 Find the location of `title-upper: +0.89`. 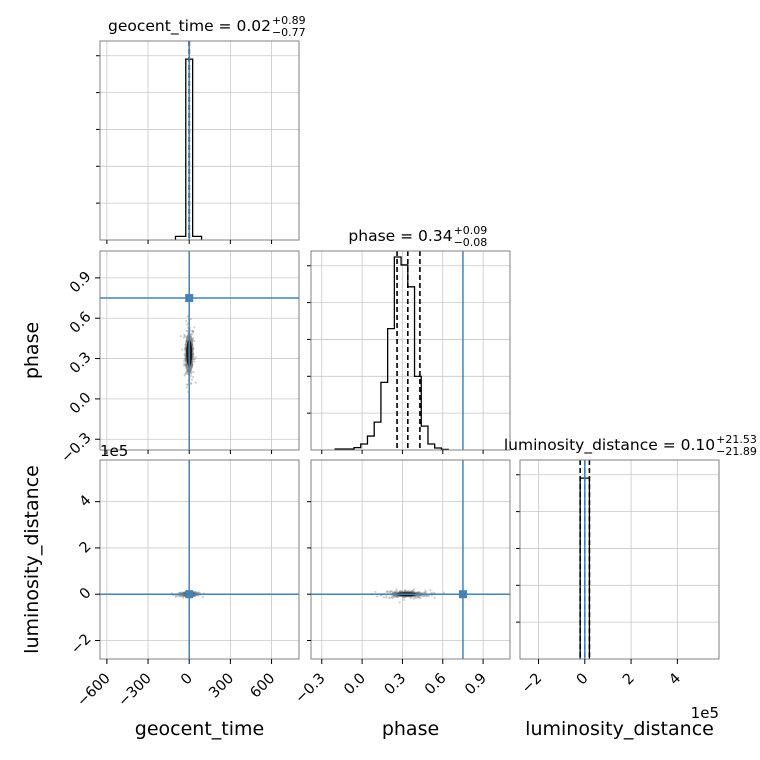

title-upper: +0.89 is located at coordinates (289, 20).